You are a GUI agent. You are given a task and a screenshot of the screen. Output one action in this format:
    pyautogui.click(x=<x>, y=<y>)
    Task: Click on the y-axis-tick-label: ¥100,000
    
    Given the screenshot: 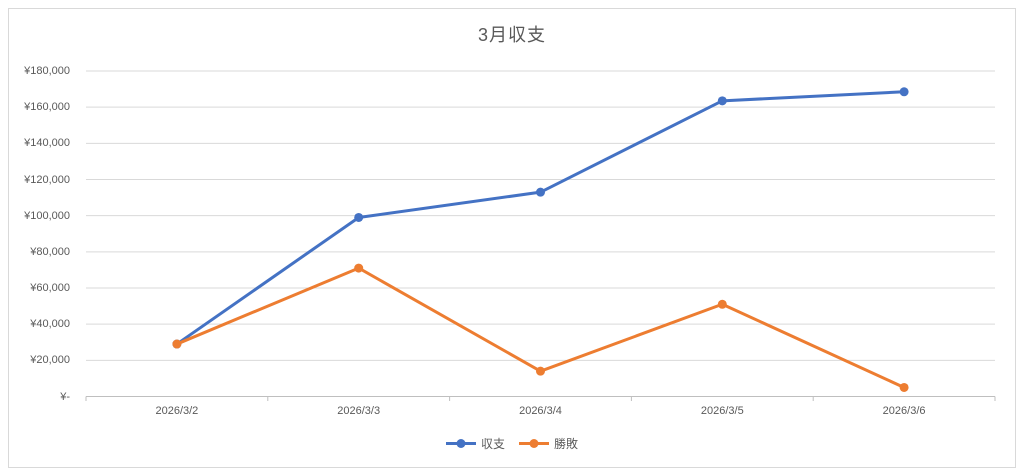 What is the action you would take?
    pyautogui.click(x=47, y=215)
    